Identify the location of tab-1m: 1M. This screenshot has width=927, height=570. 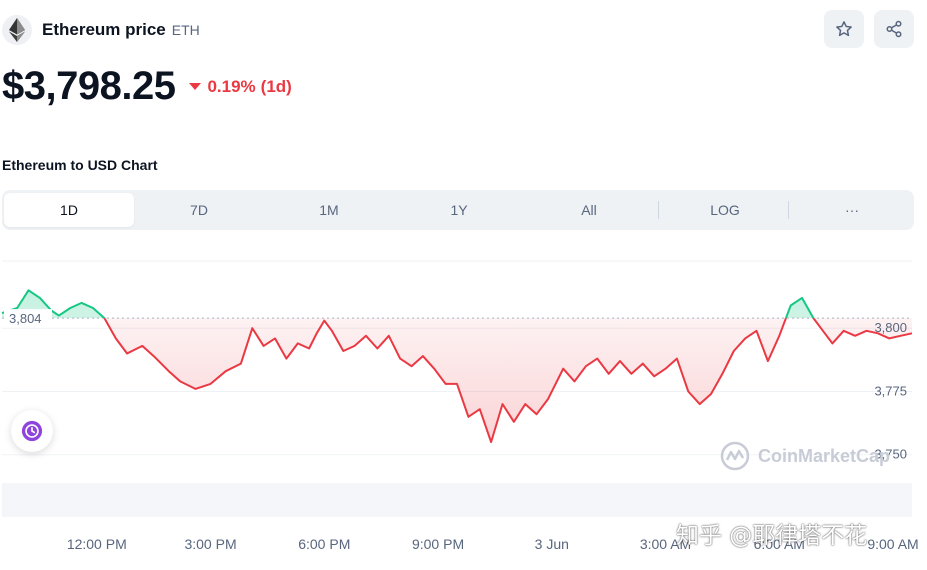
(329, 210).